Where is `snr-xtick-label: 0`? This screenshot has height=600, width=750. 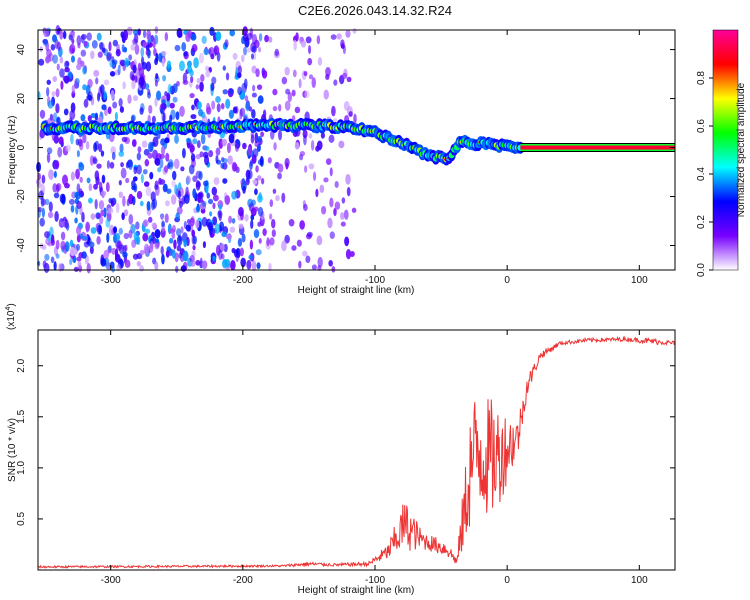 snr-xtick-label: 0 is located at coordinates (507, 580).